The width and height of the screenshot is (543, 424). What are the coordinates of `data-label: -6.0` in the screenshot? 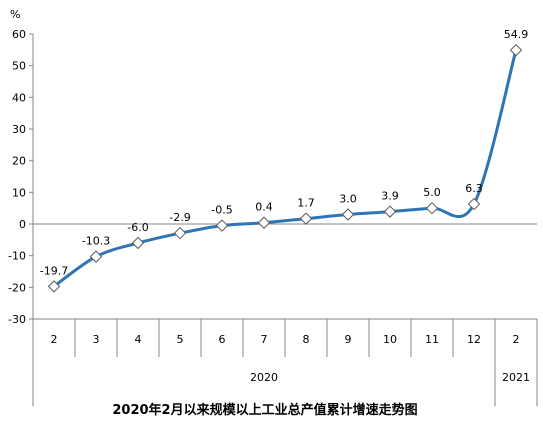 It's located at (137, 227).